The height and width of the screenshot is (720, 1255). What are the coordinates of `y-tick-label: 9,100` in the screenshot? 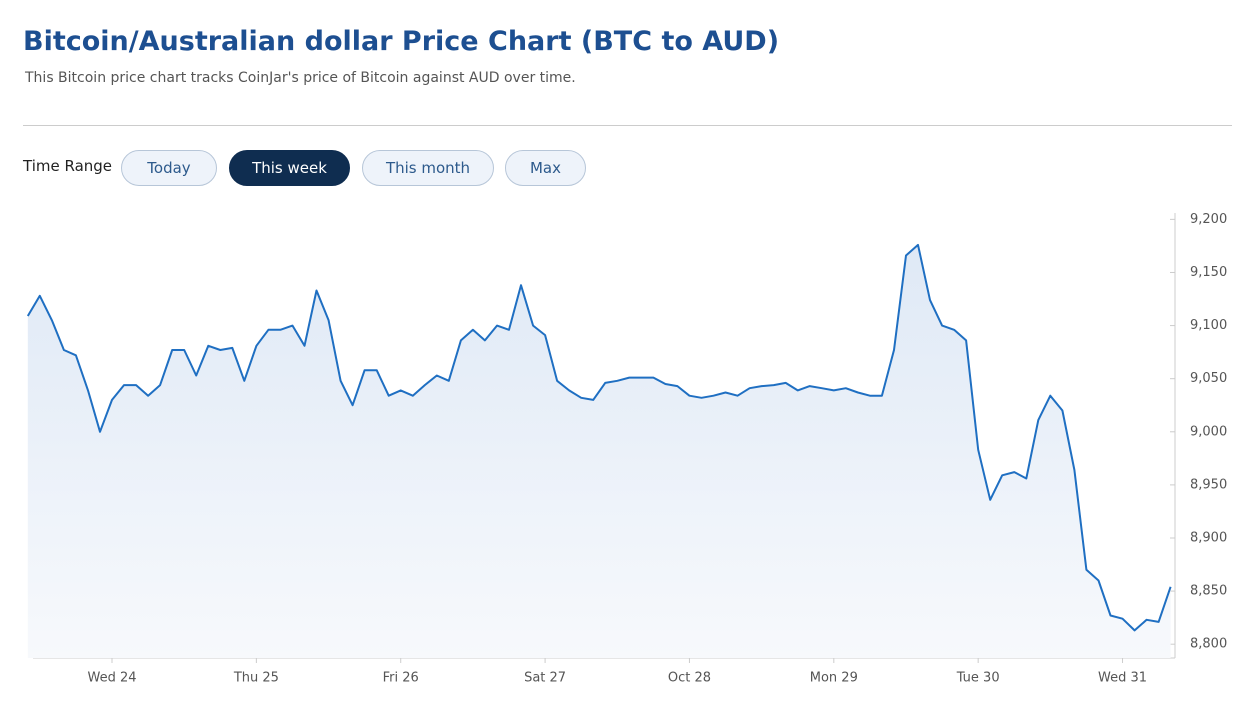 It's located at (1208, 325).